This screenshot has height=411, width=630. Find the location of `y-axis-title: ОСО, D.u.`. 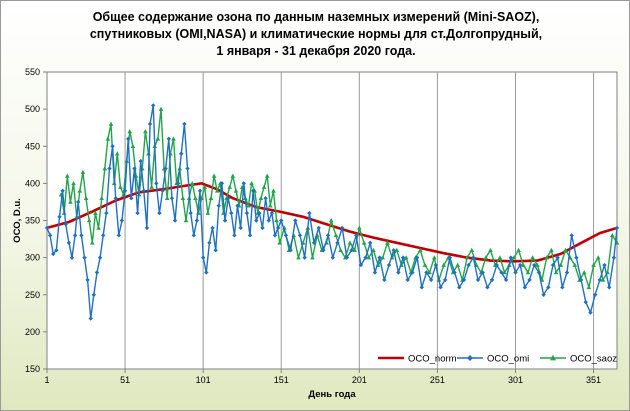

y-axis-title: ОСО, D.u. is located at coordinates (17, 220).